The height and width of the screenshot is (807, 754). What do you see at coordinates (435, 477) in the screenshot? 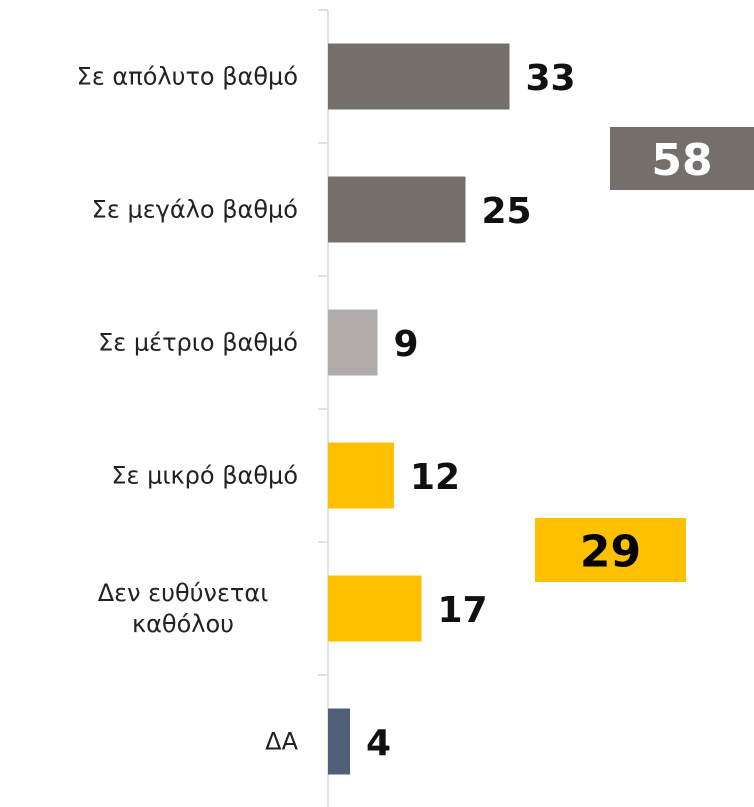
I see `value-label: 12` at bounding box center [435, 477].